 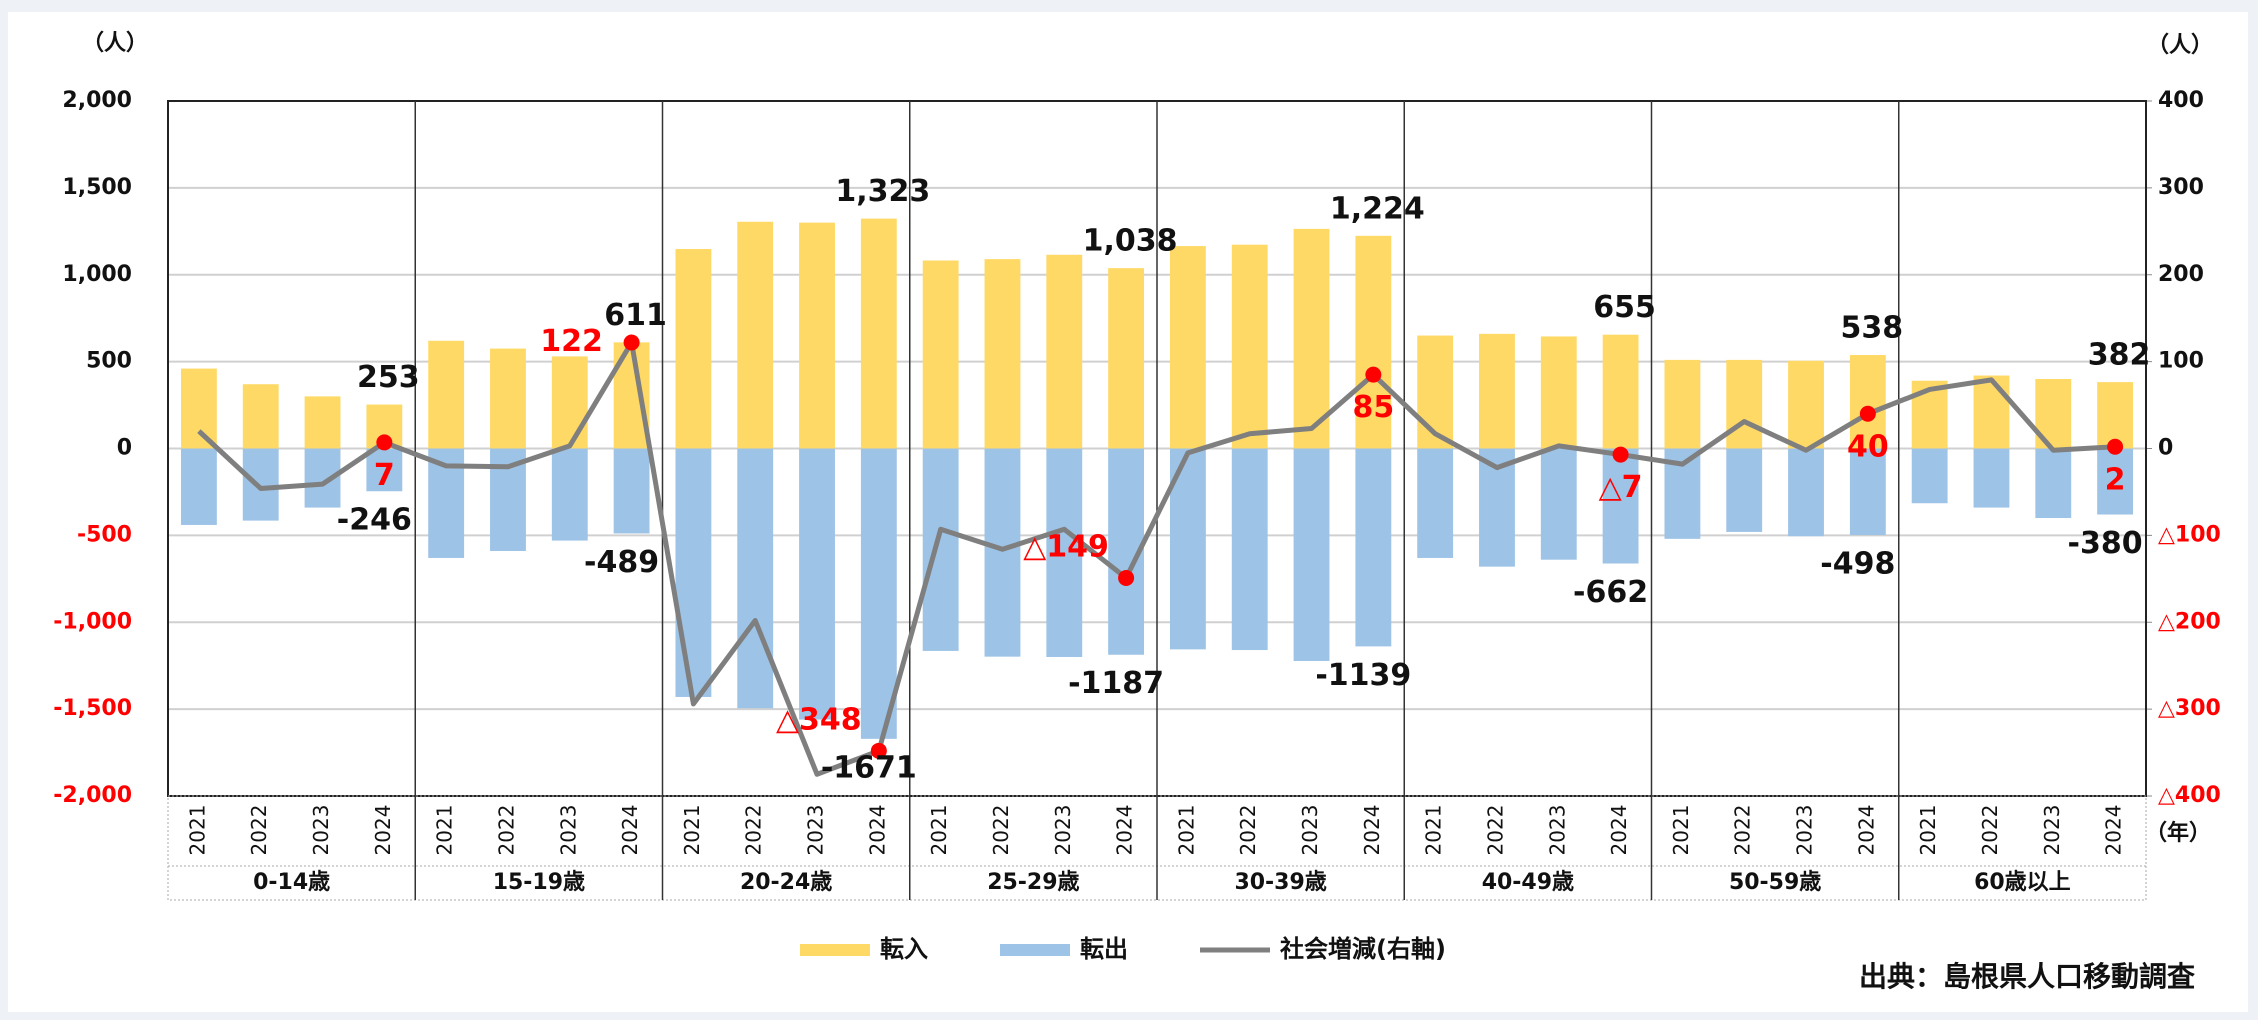 I want to click on y2-tick-label: 100, so click(x=2181, y=361).